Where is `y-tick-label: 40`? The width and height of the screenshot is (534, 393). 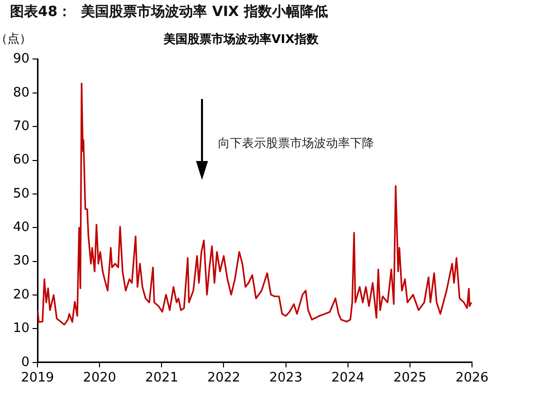 y-tick-label: 40 is located at coordinates (21, 228).